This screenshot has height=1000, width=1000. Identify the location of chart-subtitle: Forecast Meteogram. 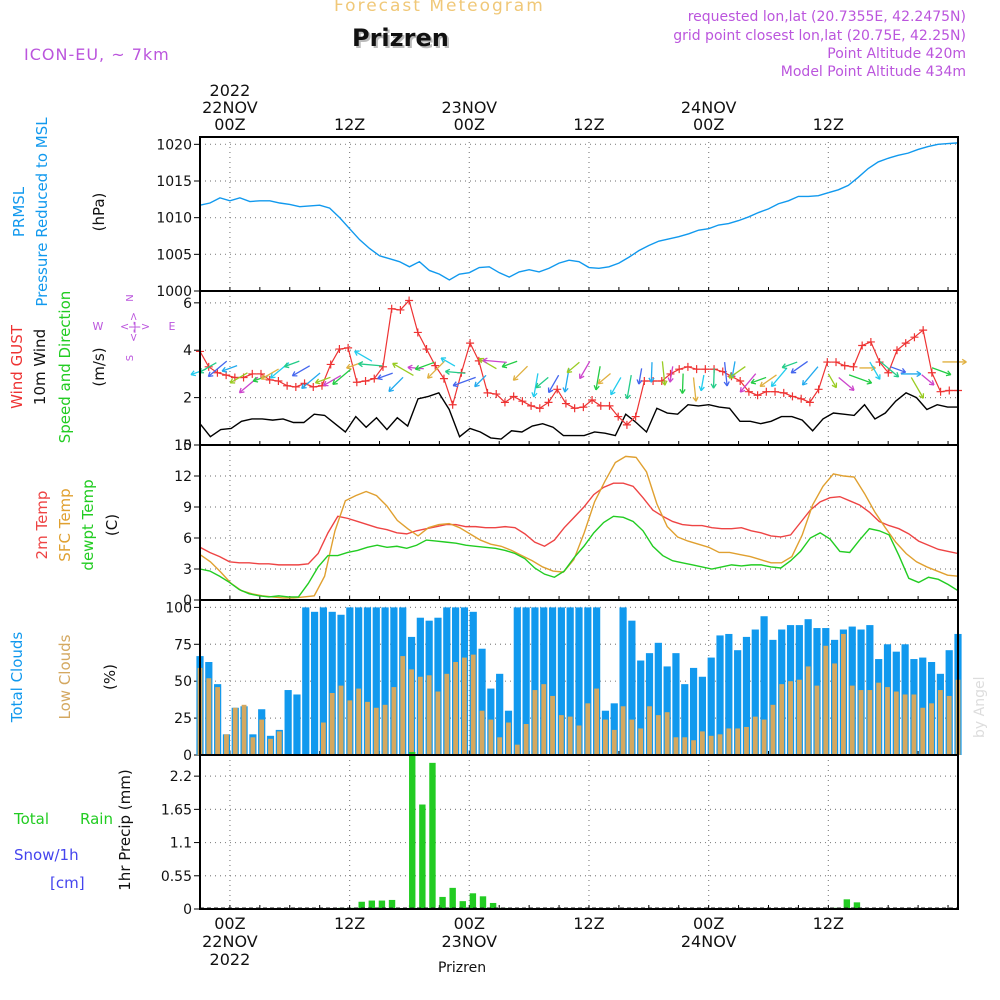
(439, 8).